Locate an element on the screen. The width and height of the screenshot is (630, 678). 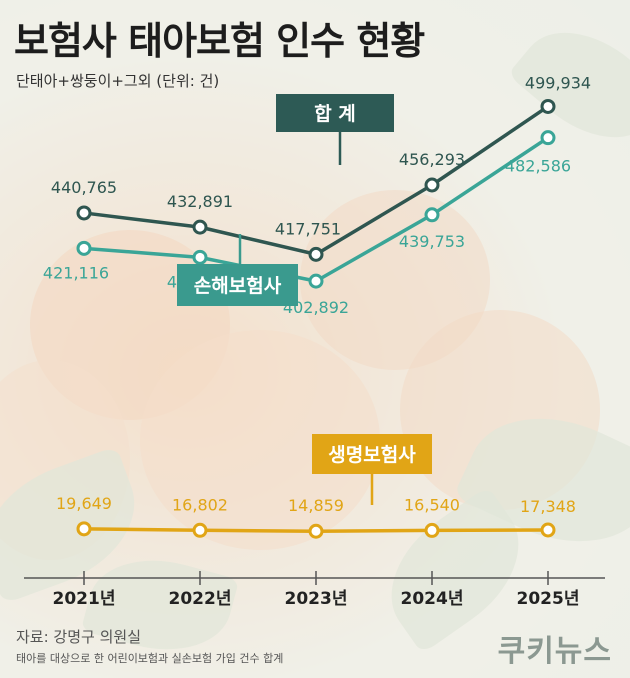
callout-life-box is located at coordinates (372, 454).